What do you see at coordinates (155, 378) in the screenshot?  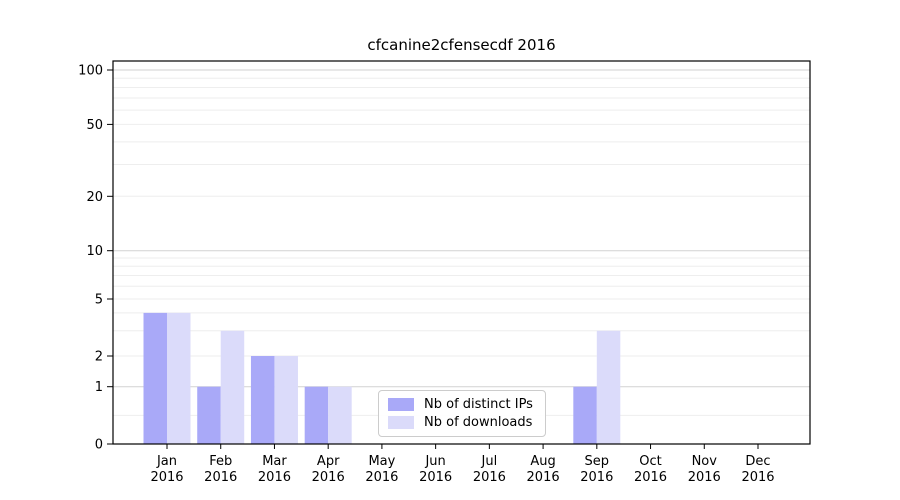 I see `bar-distinct-ips-jan` at bounding box center [155, 378].